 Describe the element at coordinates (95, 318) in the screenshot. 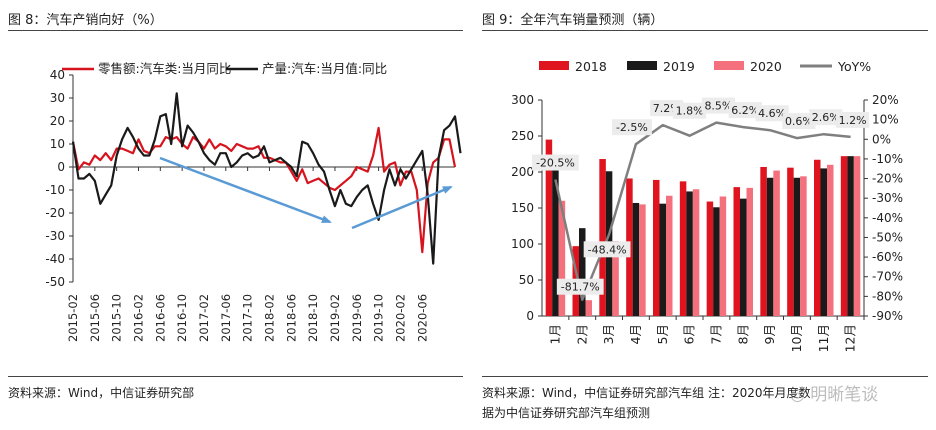

I see `left-x-tick-label: 2015-06` at that location.